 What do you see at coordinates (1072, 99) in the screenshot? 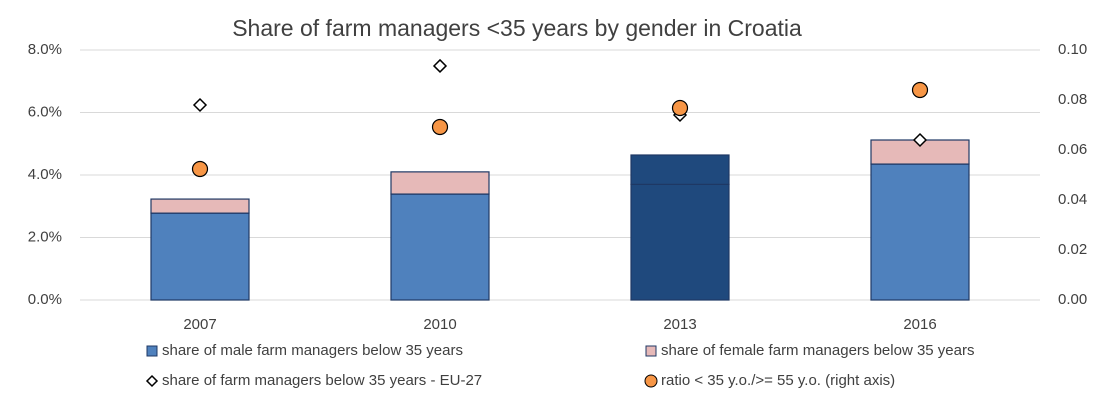
I see `y2-tick-label: 0.08` at bounding box center [1072, 99].